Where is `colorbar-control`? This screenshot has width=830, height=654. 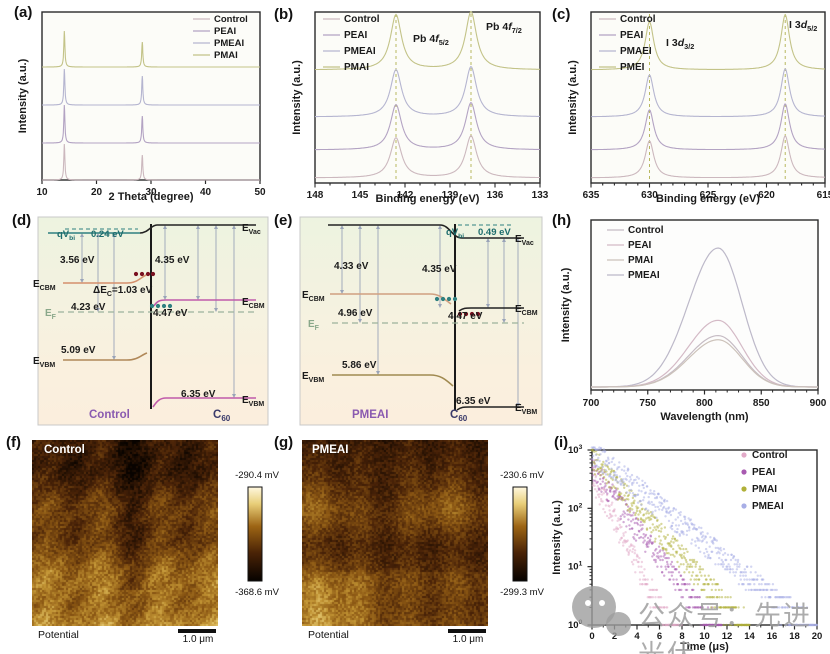 colorbar-control is located at coordinates (255, 534).